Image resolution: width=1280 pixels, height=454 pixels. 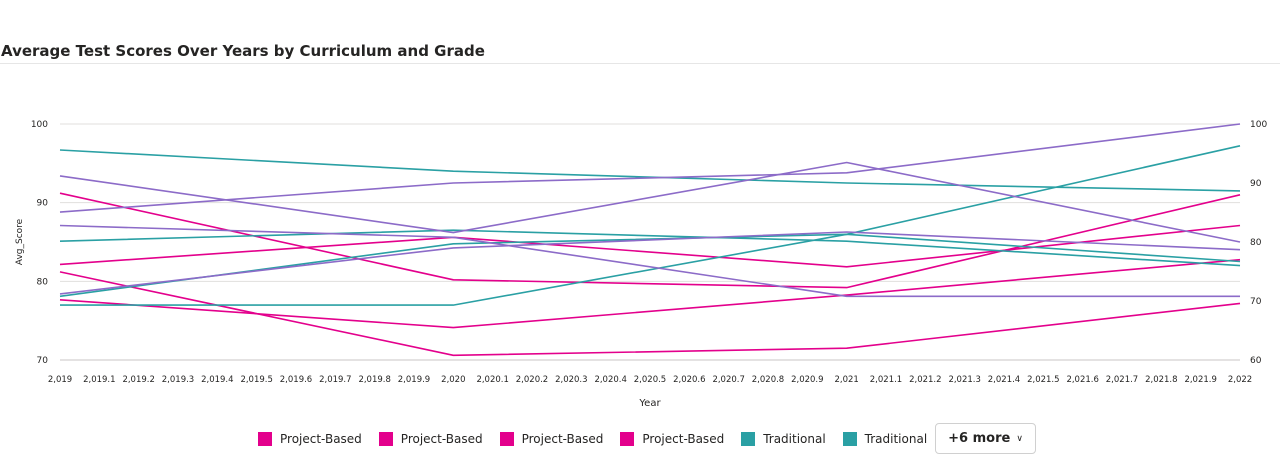 I want to click on more-legend-button: +6 more ∨, so click(x=985, y=438).